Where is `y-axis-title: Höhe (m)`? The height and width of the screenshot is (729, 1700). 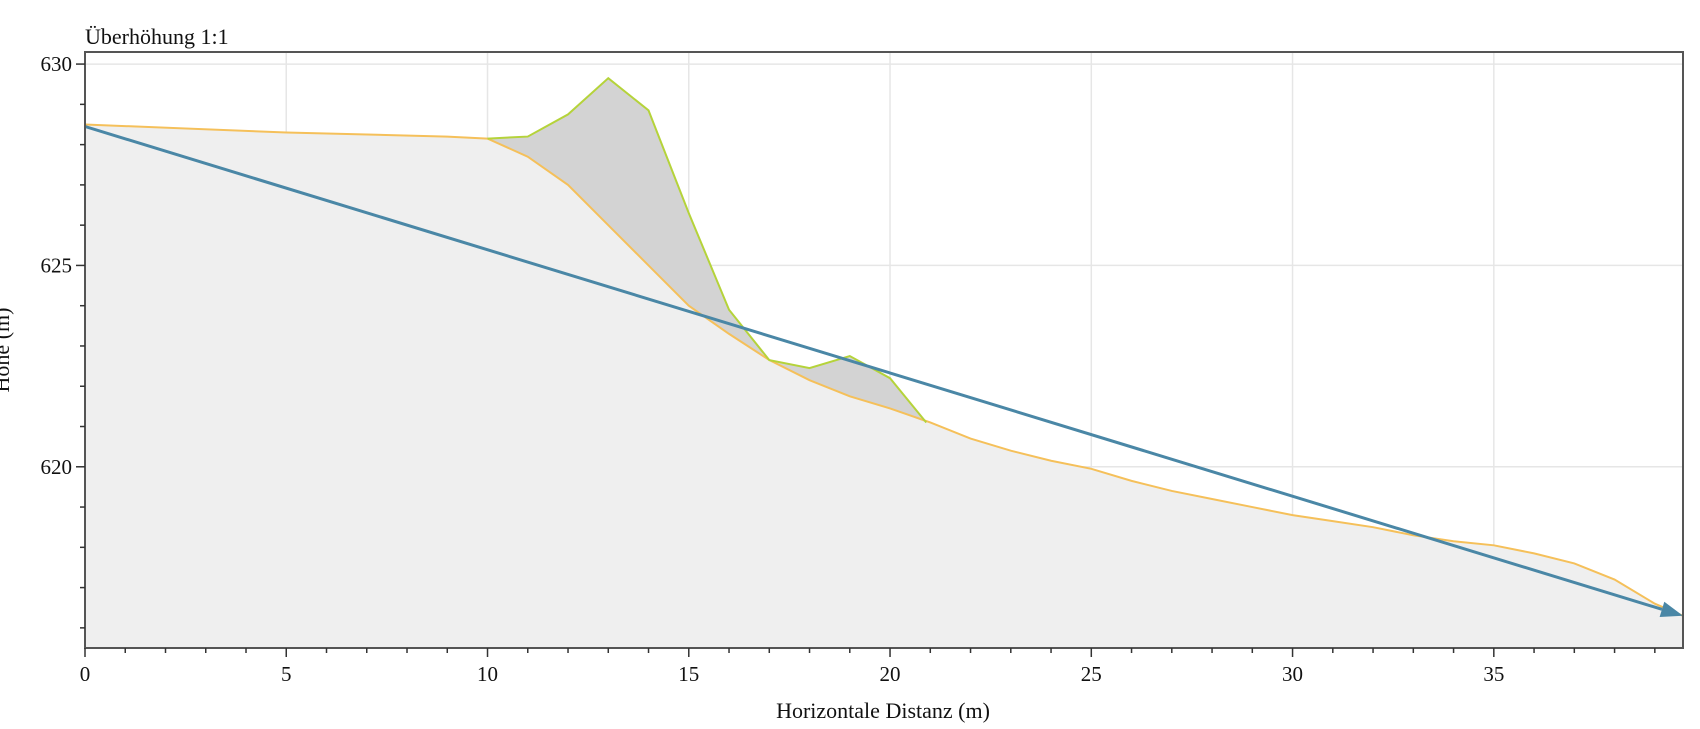 y-axis-title: Höhe (m) is located at coordinates (7, 350).